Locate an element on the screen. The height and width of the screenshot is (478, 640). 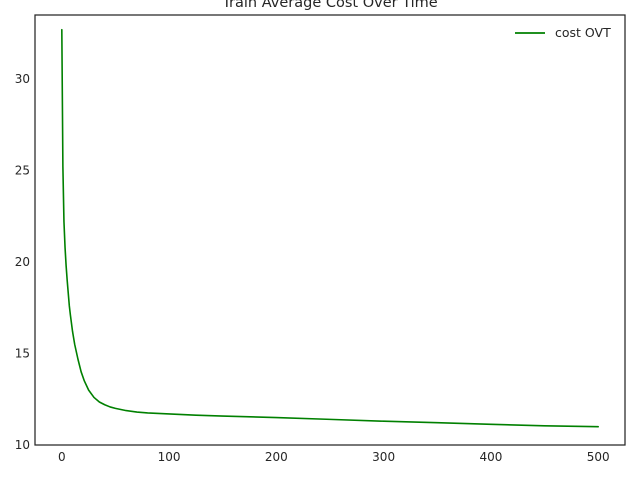
x-axis: 0 100 200 300 400 500 is located at coordinates (334, 457).